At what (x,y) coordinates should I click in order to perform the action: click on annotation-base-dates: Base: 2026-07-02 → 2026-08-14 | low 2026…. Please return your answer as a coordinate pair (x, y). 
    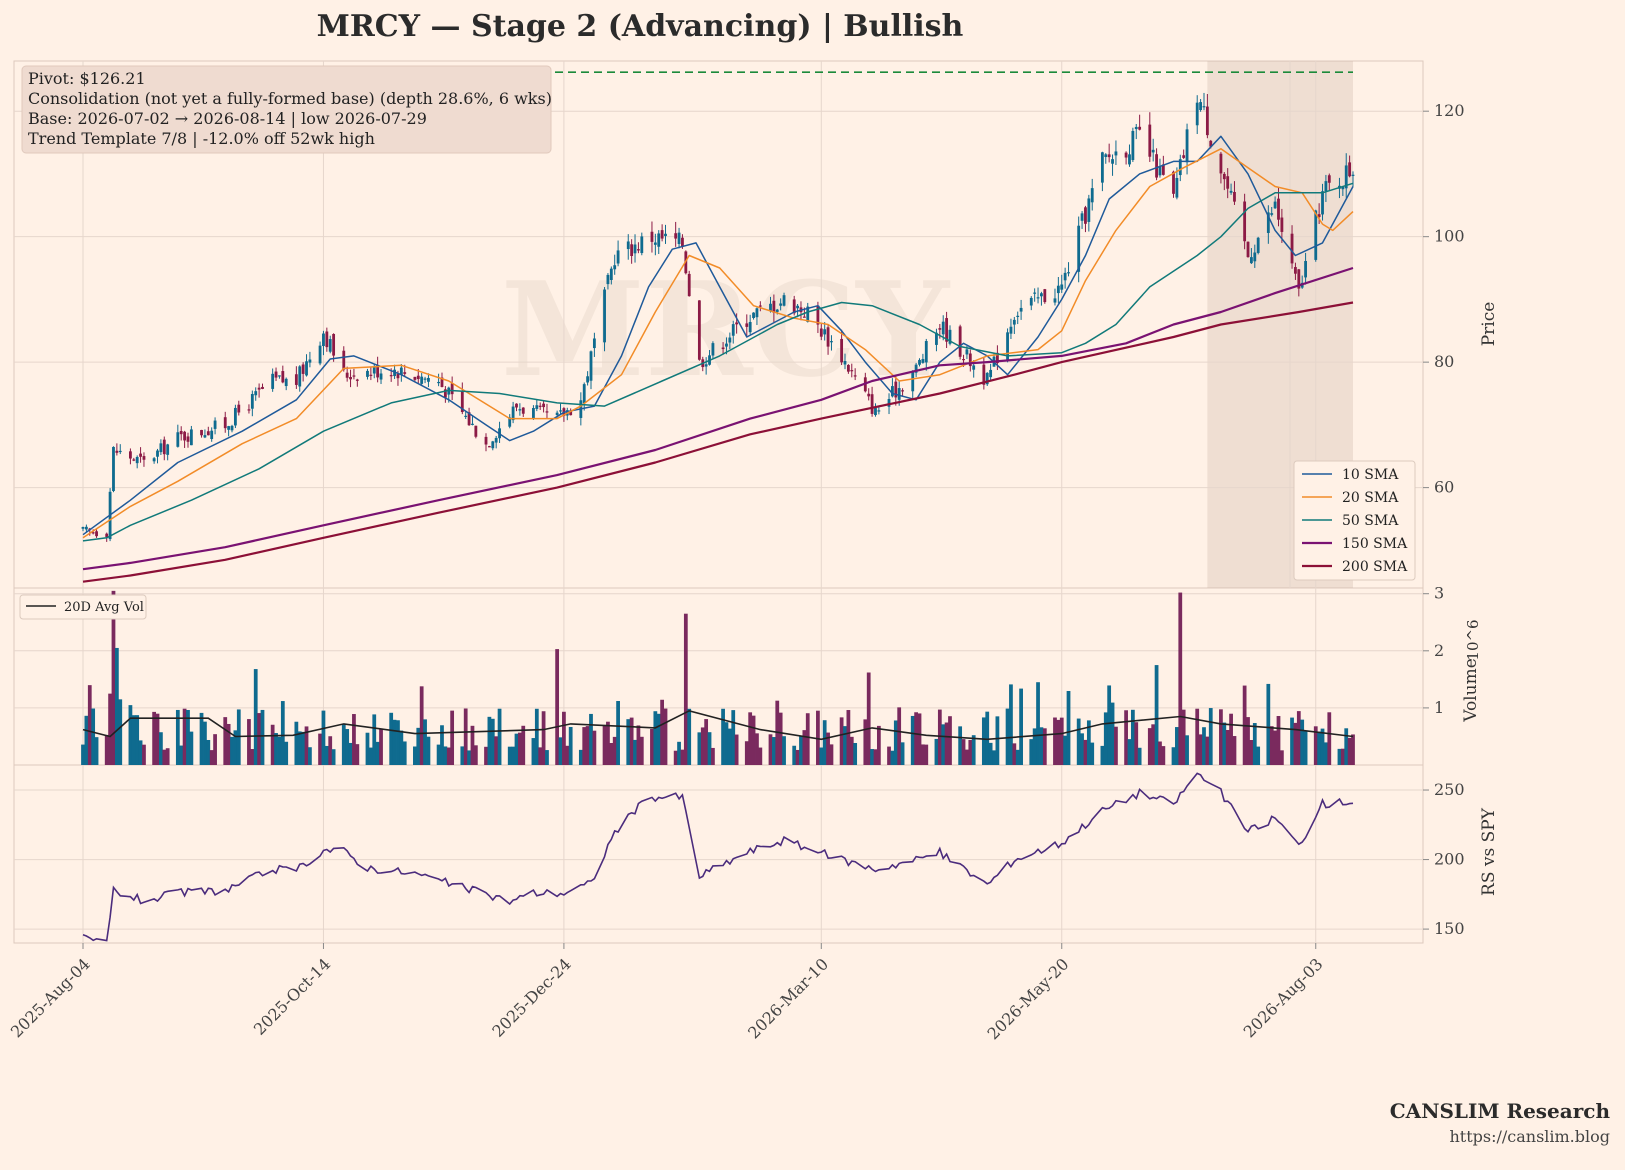
    Looking at the image, I should click on (227, 118).